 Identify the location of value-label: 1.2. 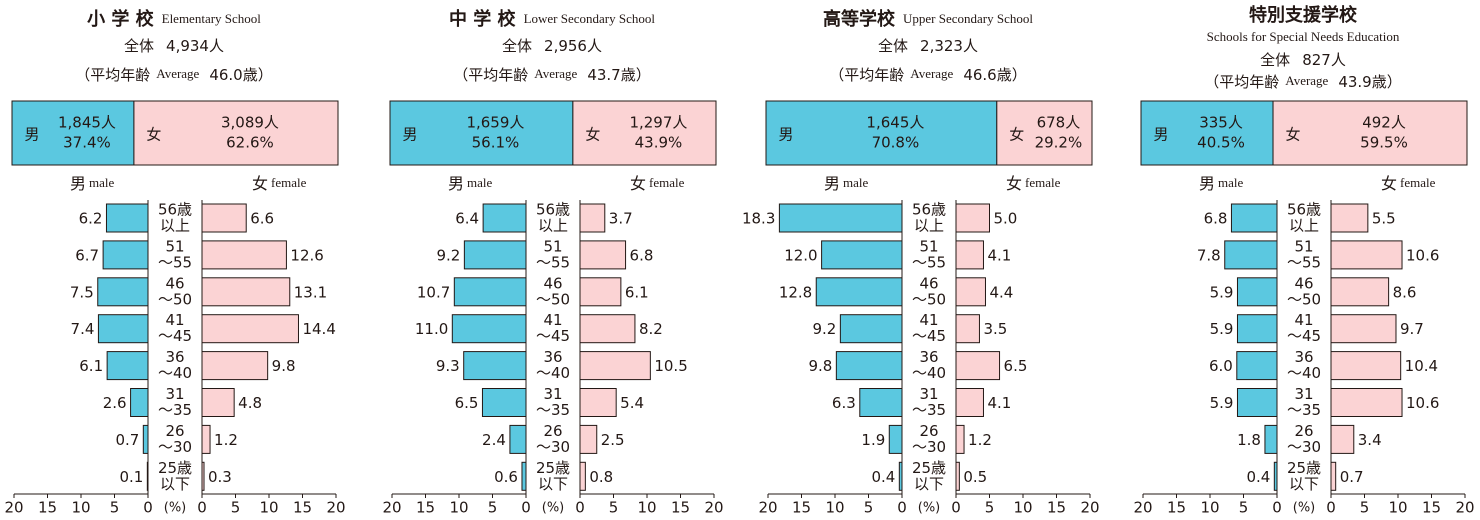
(226, 440).